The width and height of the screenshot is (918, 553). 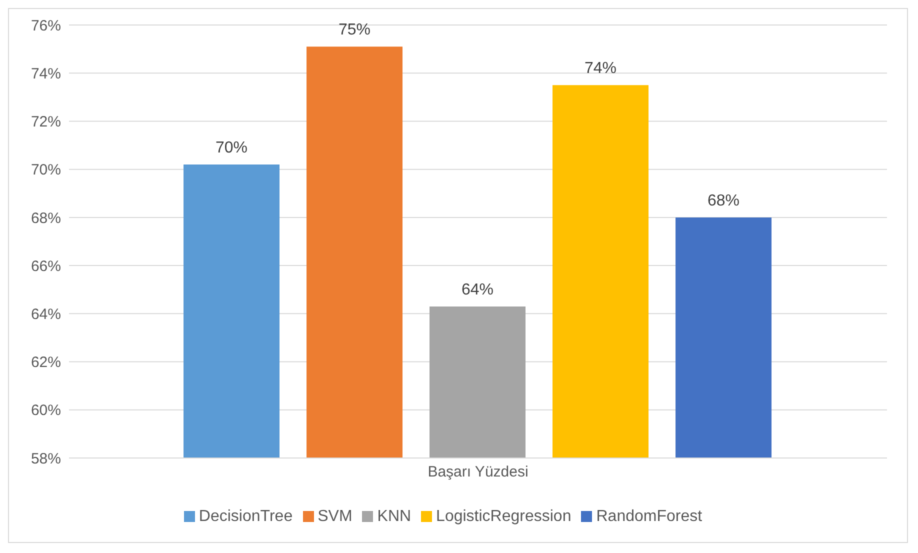 What do you see at coordinates (394, 516) in the screenshot?
I see `legend-label: KNN` at bounding box center [394, 516].